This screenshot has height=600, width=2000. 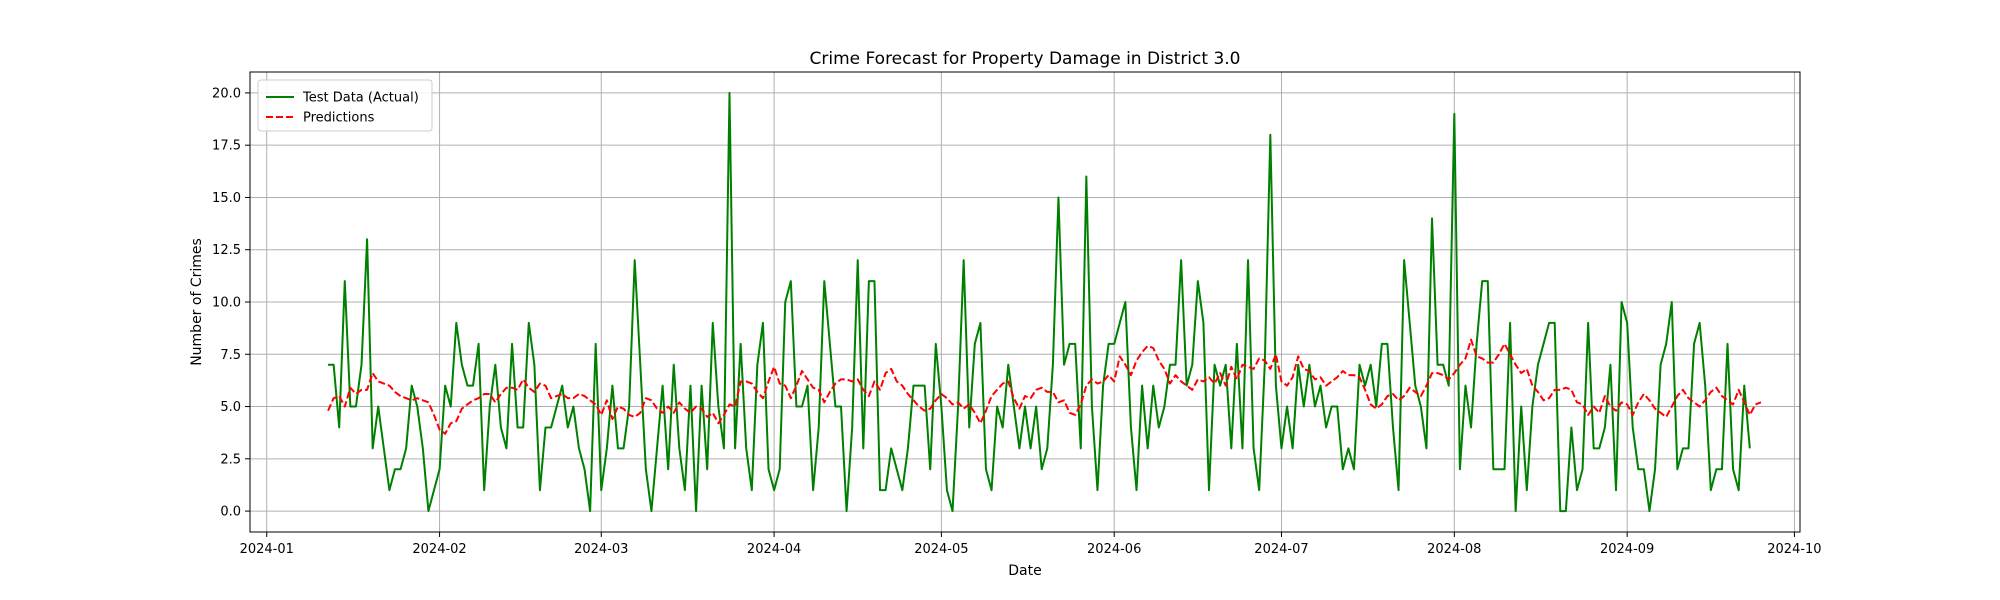 What do you see at coordinates (230, 355) in the screenshot?
I see `y-tick-label: 7.5` at bounding box center [230, 355].